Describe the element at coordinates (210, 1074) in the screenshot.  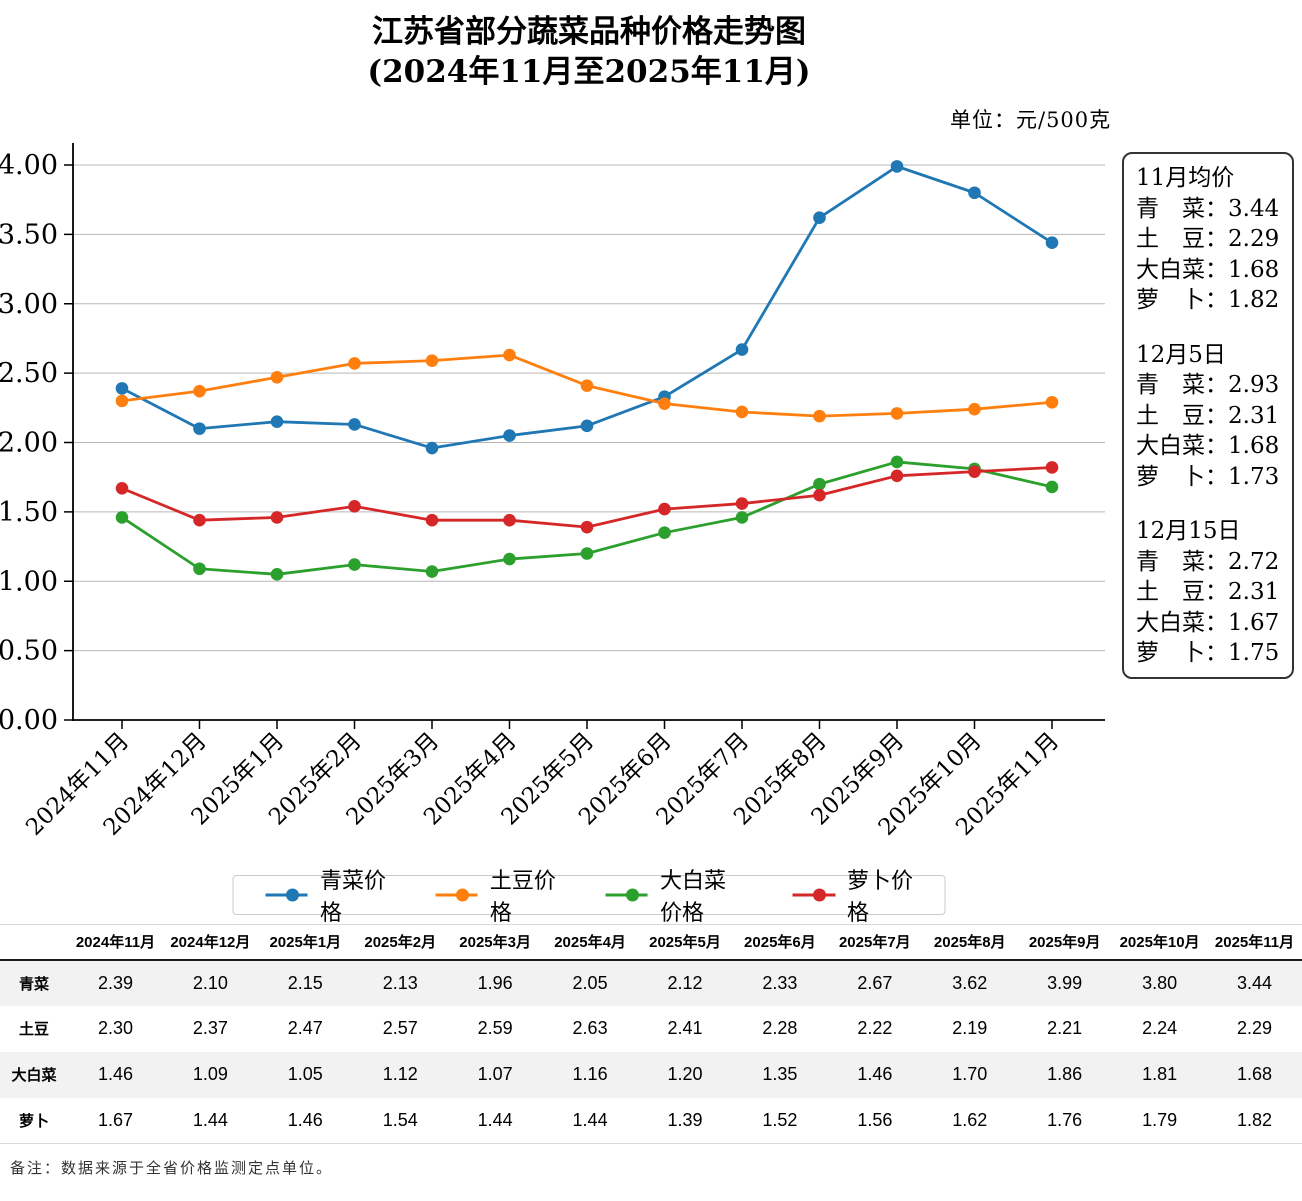
I see `table-cell: 1.09` at that location.